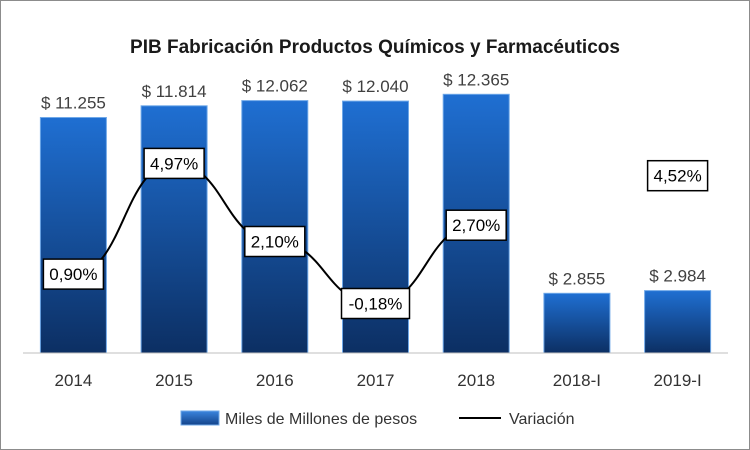 Image resolution: width=750 pixels, height=450 pixels. Describe the element at coordinates (375, 86) in the screenshot. I see `bar-value-label-2017: $ 12.040` at that location.